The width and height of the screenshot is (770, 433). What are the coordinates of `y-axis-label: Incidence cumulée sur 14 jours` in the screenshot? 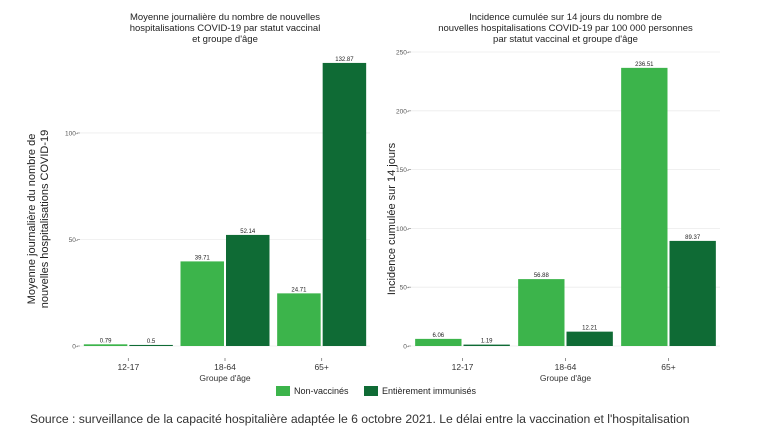 It's located at (392, 218).